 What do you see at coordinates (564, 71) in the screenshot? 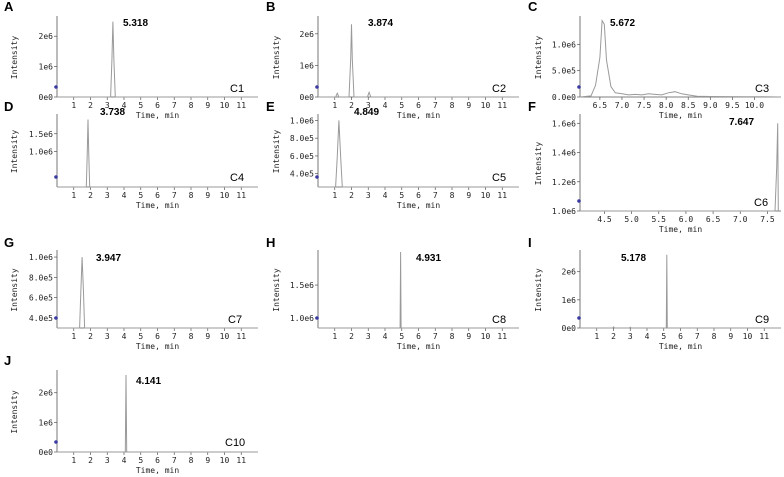
I see `y-tick-label: 5.0e5` at bounding box center [564, 71].